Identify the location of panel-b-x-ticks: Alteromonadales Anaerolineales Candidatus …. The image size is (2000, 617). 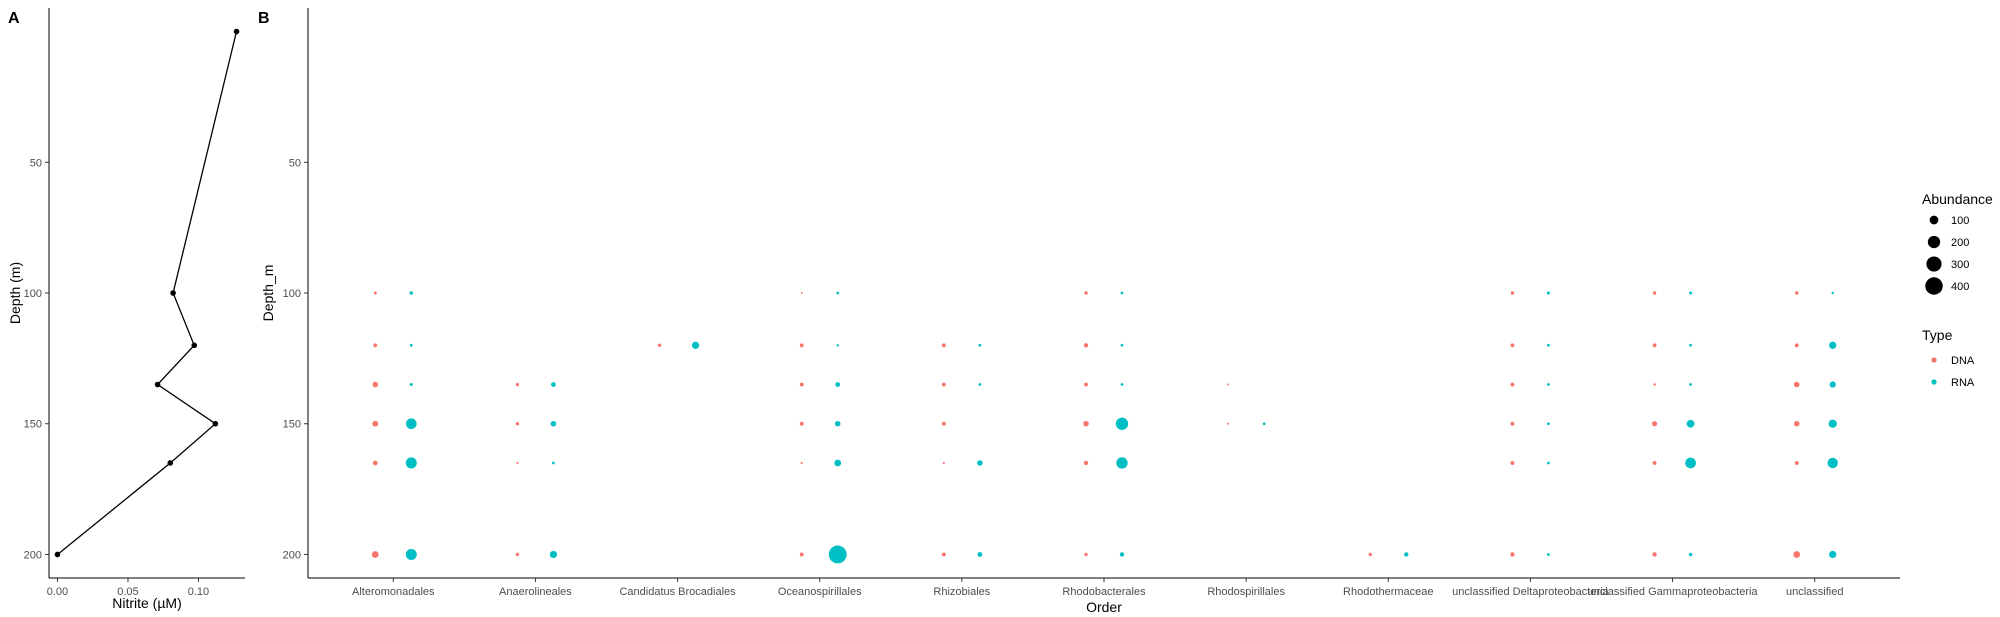
(1097, 588).